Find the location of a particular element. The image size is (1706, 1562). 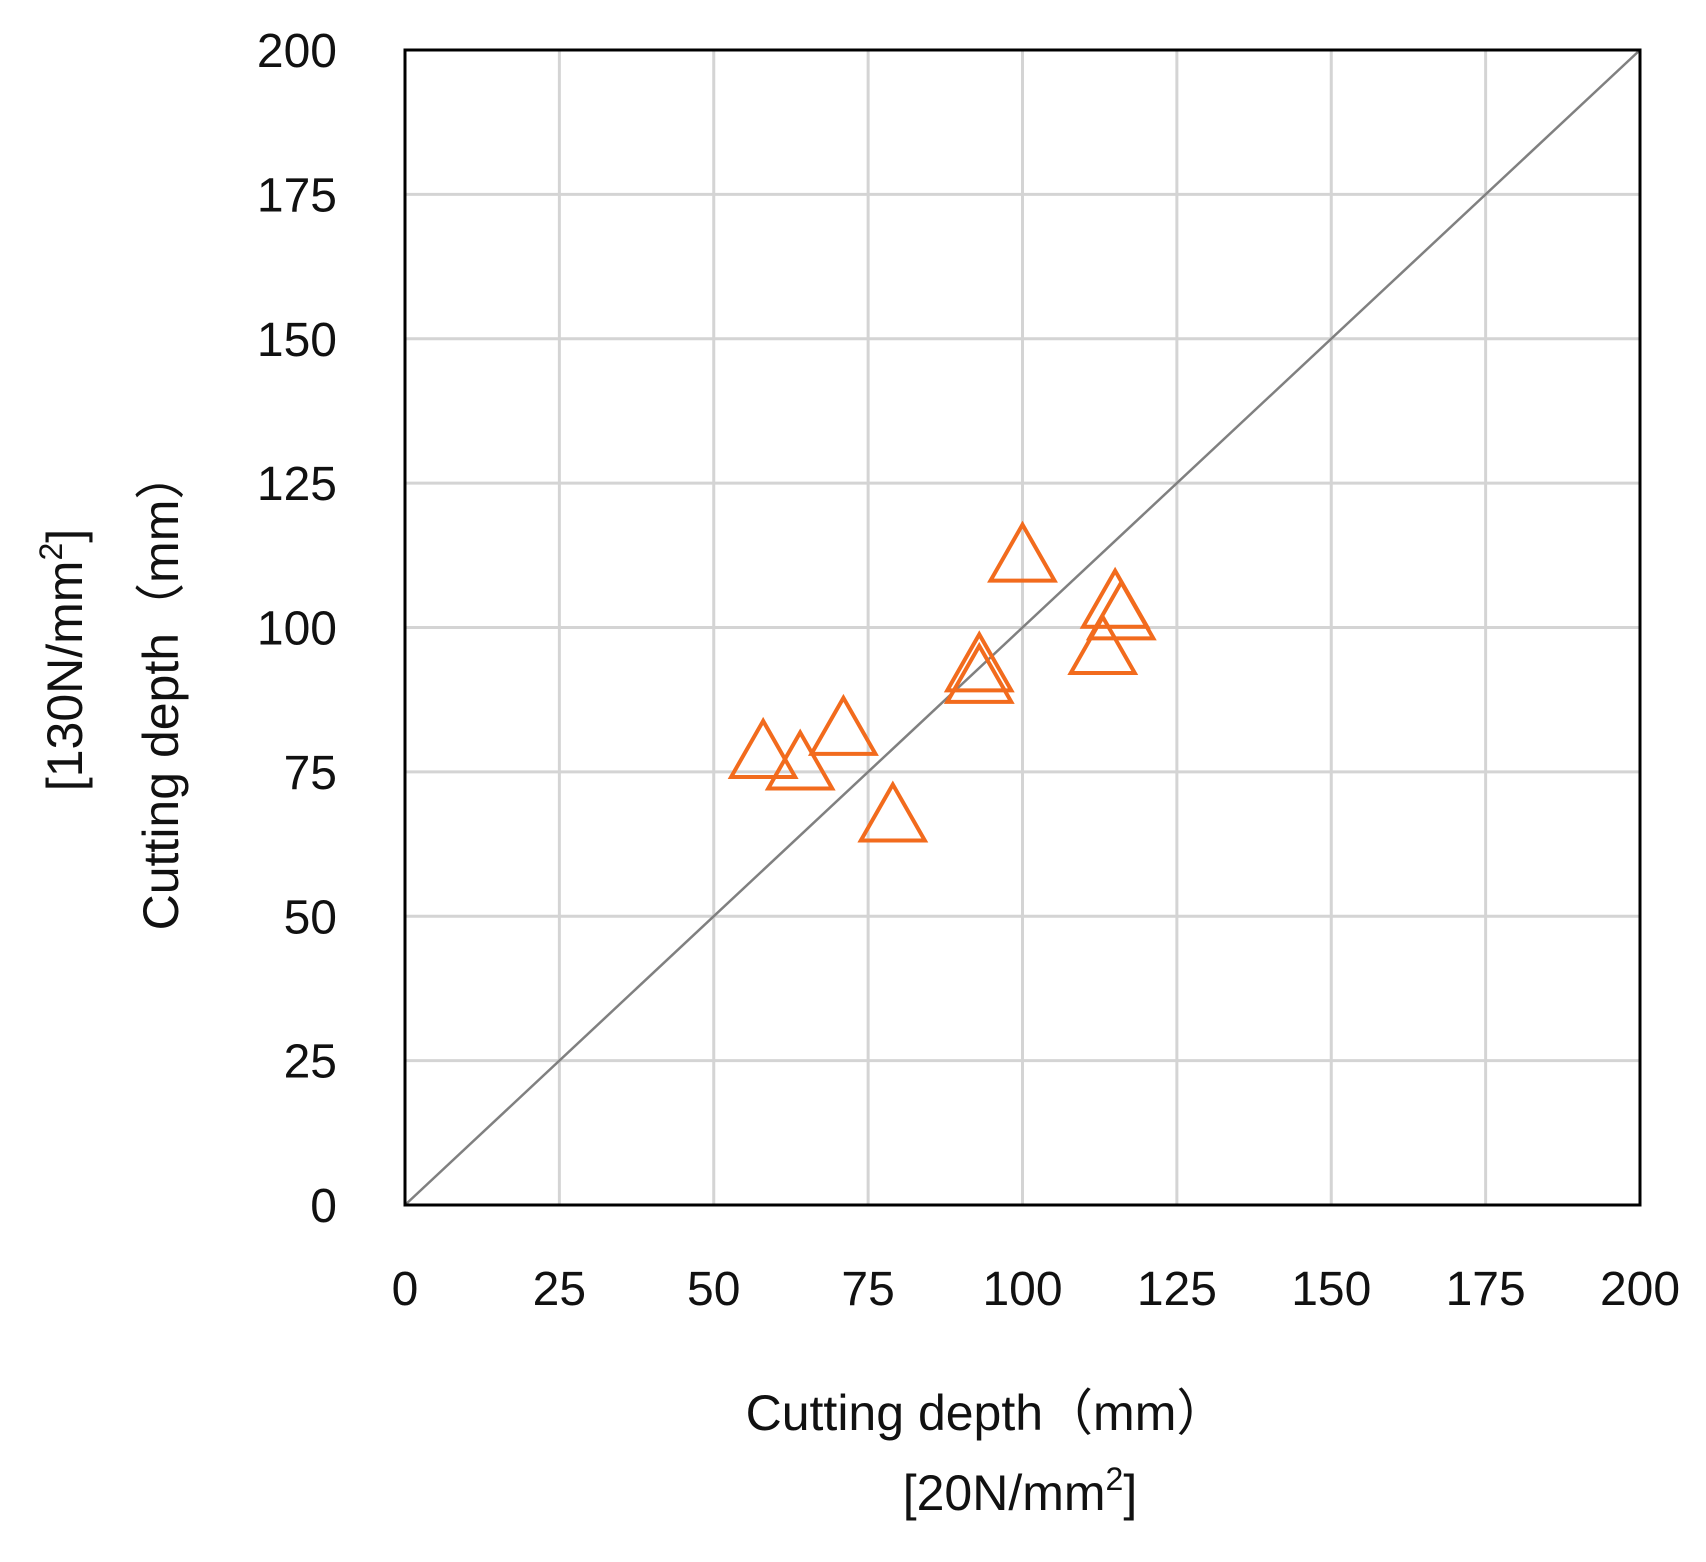

y-axis-subtitle-end: ] is located at coordinates (65, 536).